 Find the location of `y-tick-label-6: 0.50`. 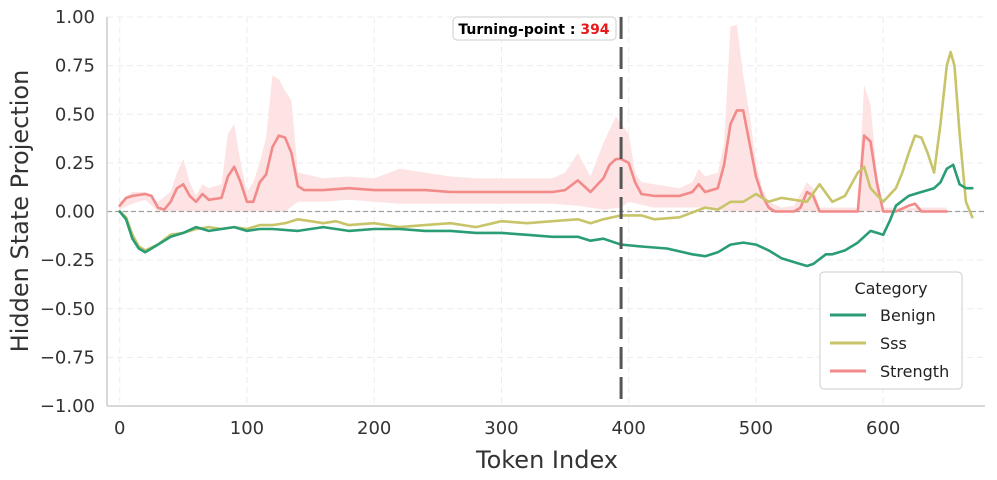

y-tick-label-6: 0.50 is located at coordinates (75, 114).